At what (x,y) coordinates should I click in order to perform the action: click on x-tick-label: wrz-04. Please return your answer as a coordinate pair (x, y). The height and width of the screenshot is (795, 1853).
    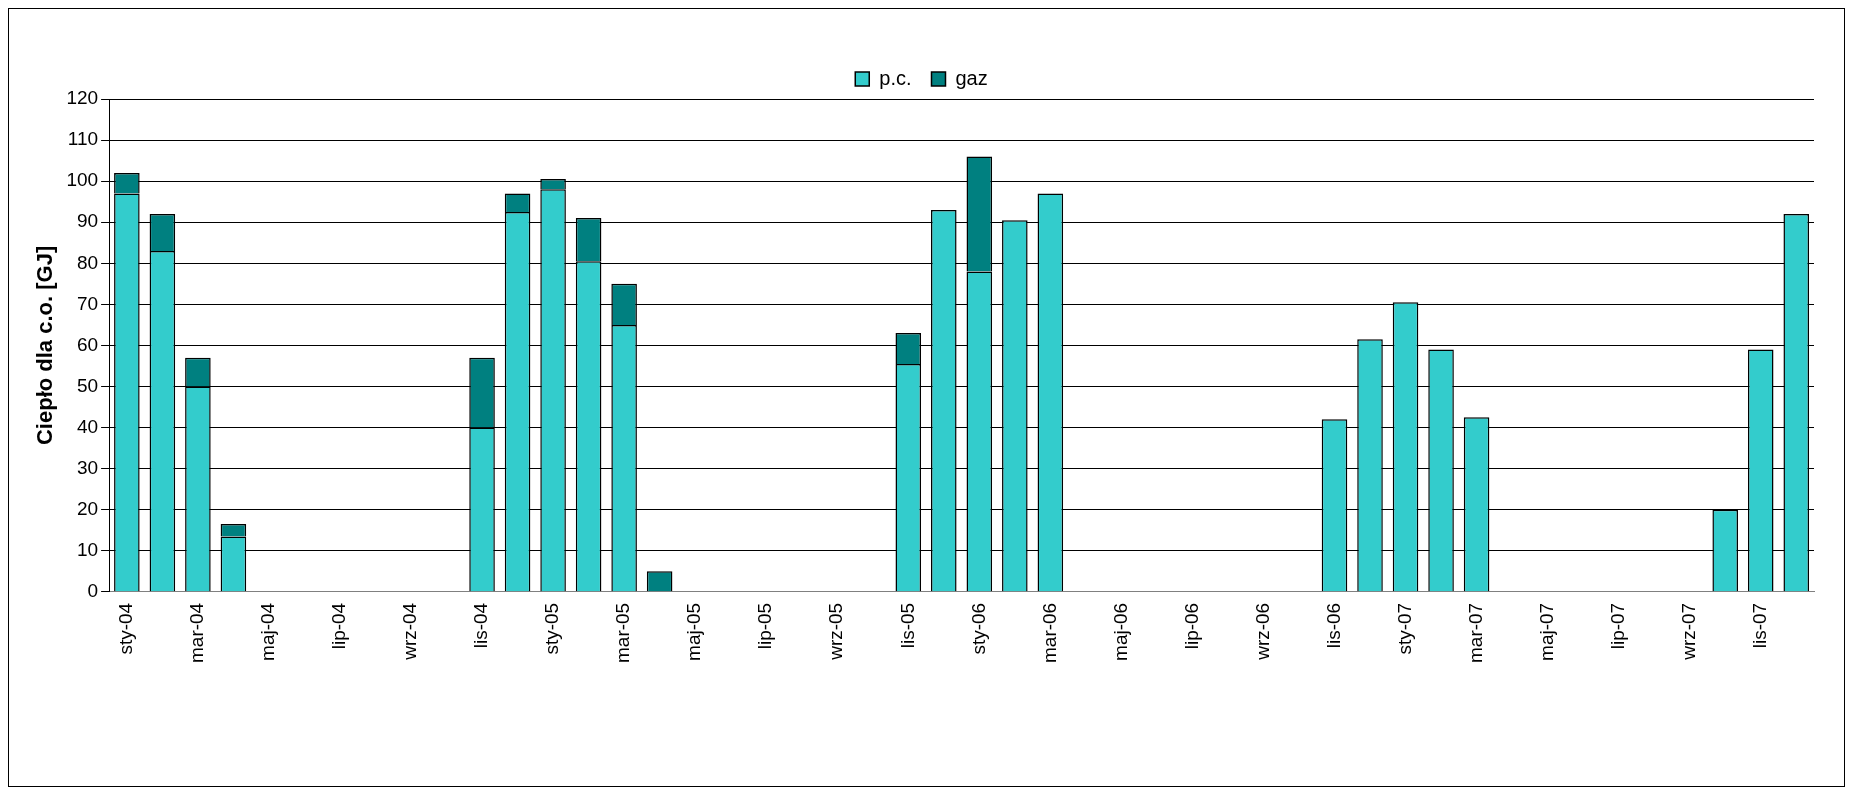
    Looking at the image, I should click on (410, 631).